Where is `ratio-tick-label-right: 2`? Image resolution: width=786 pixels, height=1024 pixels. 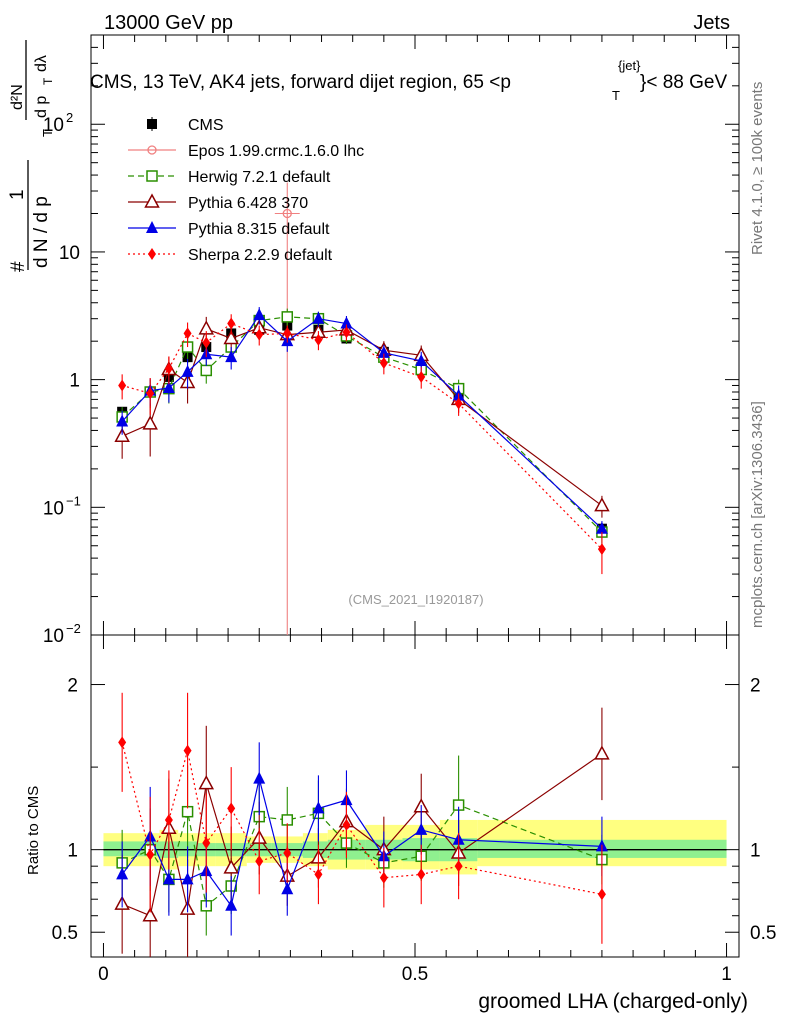
ratio-tick-label-right: 2 is located at coordinates (755, 686).